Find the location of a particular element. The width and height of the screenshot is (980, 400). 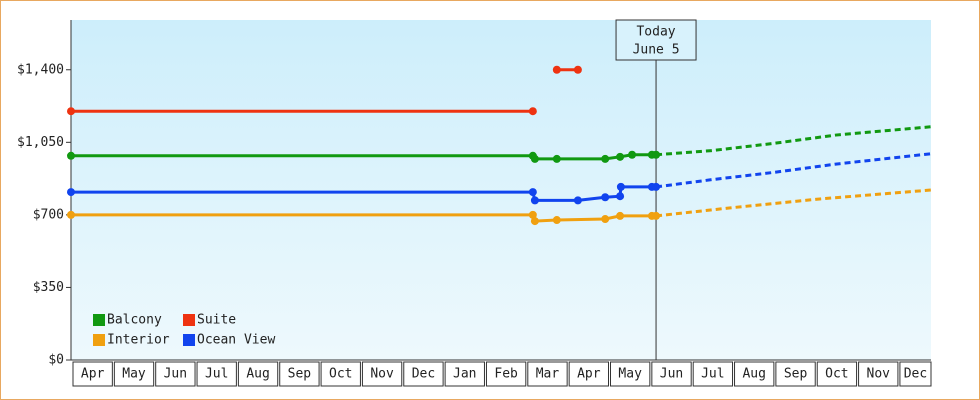

x-tick-label: Jan is located at coordinates (464, 374).